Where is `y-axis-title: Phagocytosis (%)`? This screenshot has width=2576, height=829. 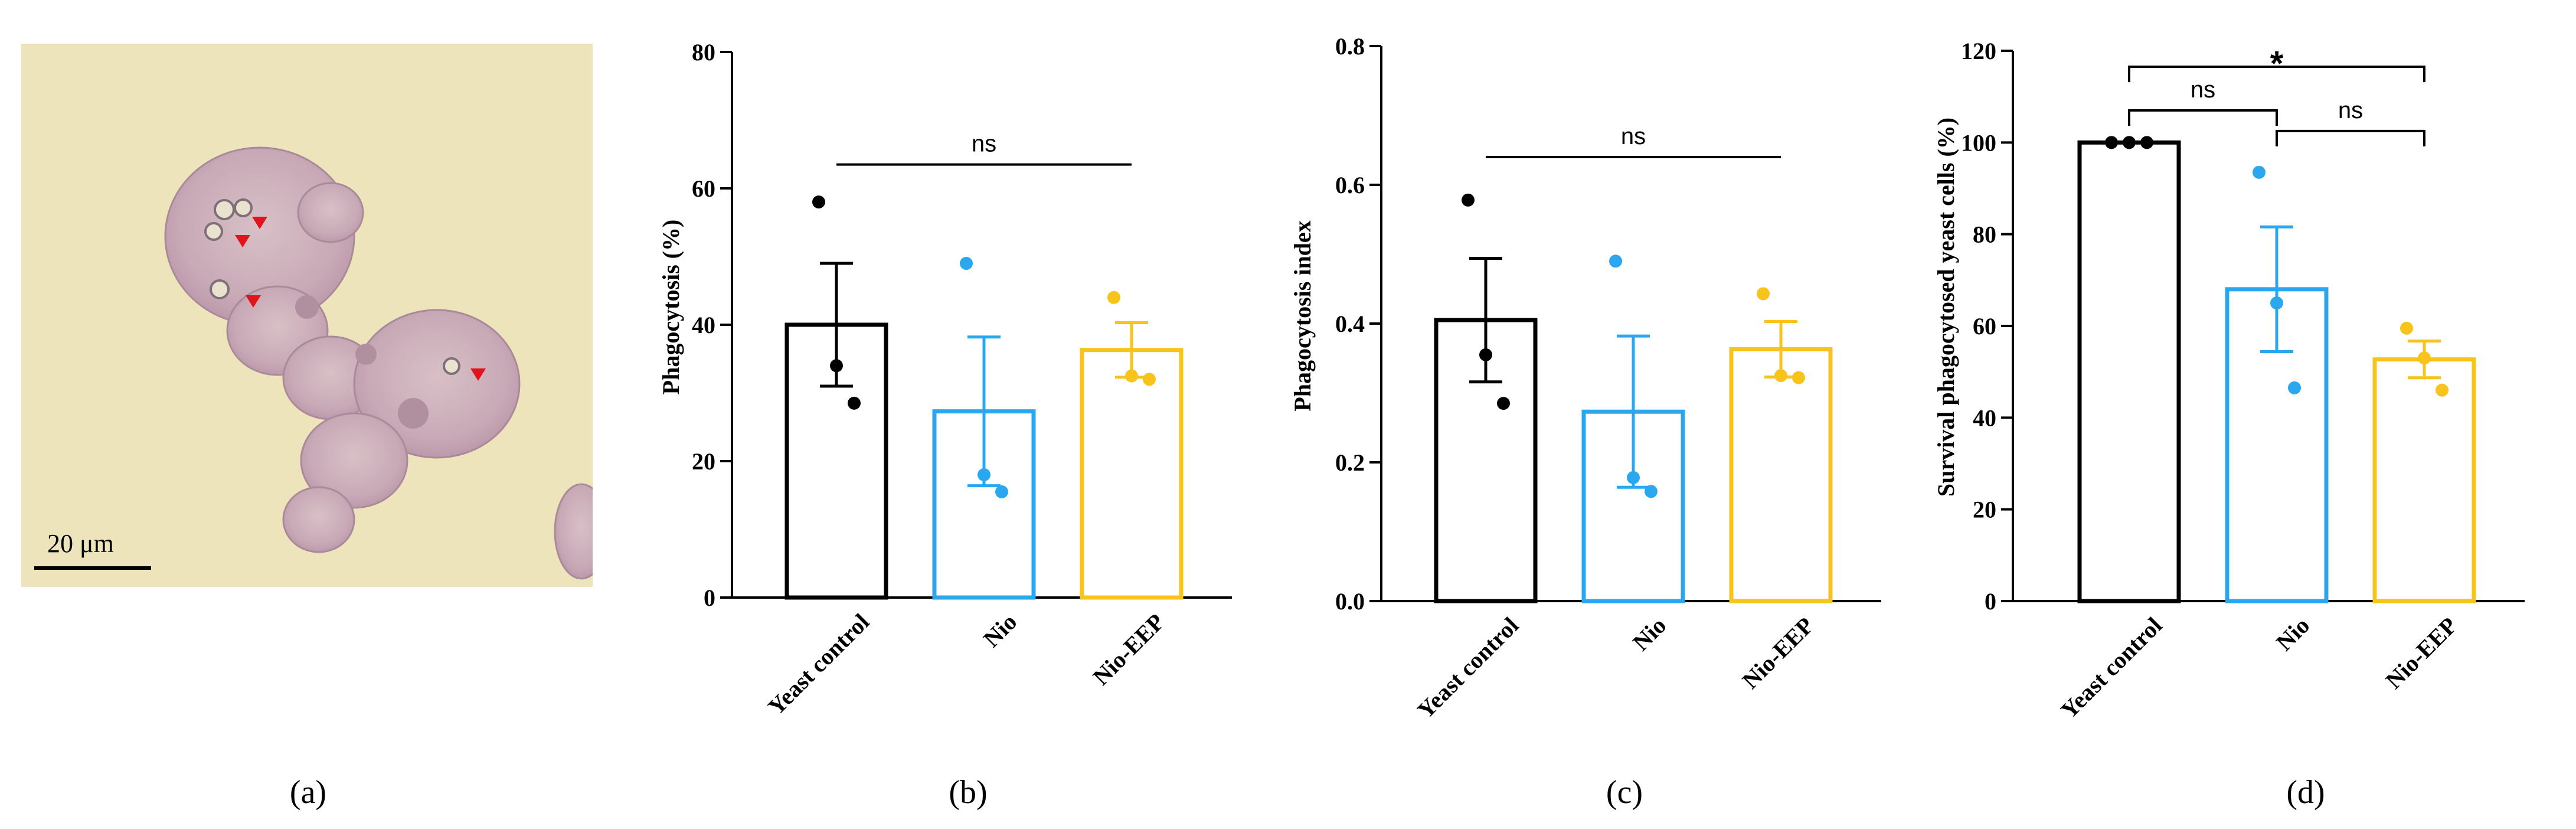 y-axis-title: Phagocytosis (%) is located at coordinates (671, 307).